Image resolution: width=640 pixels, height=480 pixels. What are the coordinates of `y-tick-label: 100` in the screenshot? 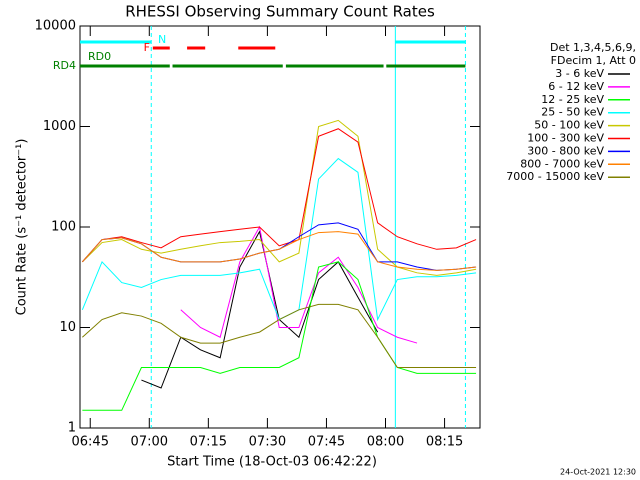 It's located at (63, 227).